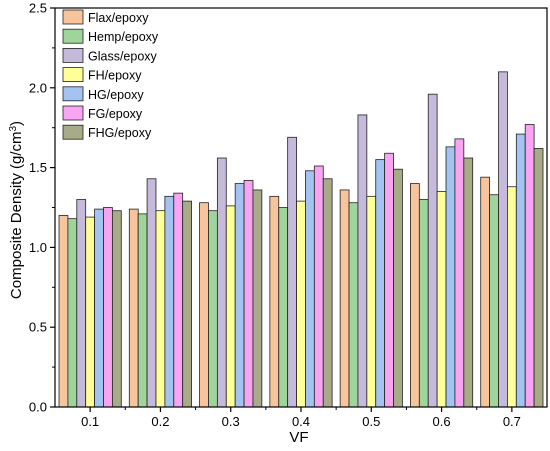  Describe the element at coordinates (450, 277) in the screenshot. I see `bar-hg-epoxy-0.6` at that location.